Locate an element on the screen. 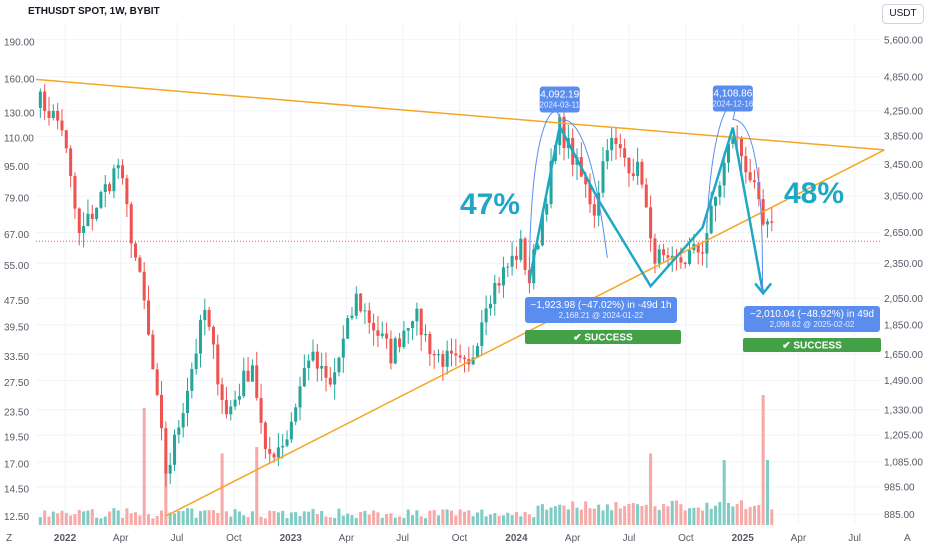 The height and width of the screenshot is (550, 932). percent-label-right: 48% is located at coordinates (814, 193).